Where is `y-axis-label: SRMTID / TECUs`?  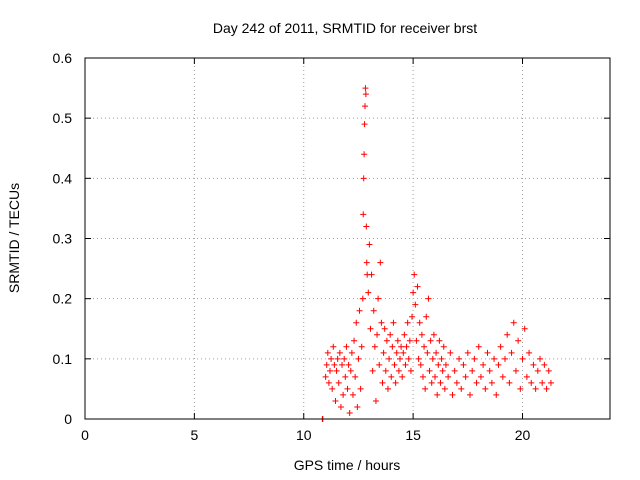 y-axis-label: SRMTID / TECUs is located at coordinates (14, 238).